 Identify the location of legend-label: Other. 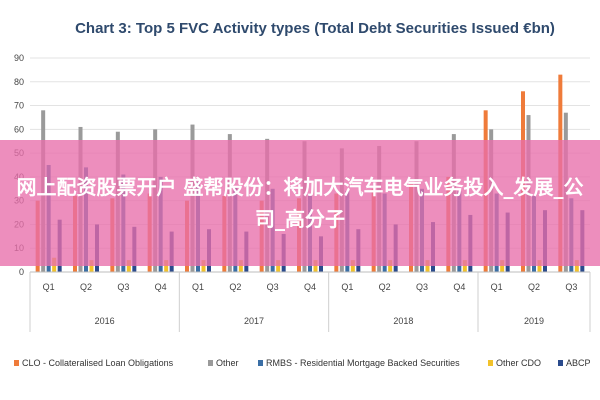
(227, 363).